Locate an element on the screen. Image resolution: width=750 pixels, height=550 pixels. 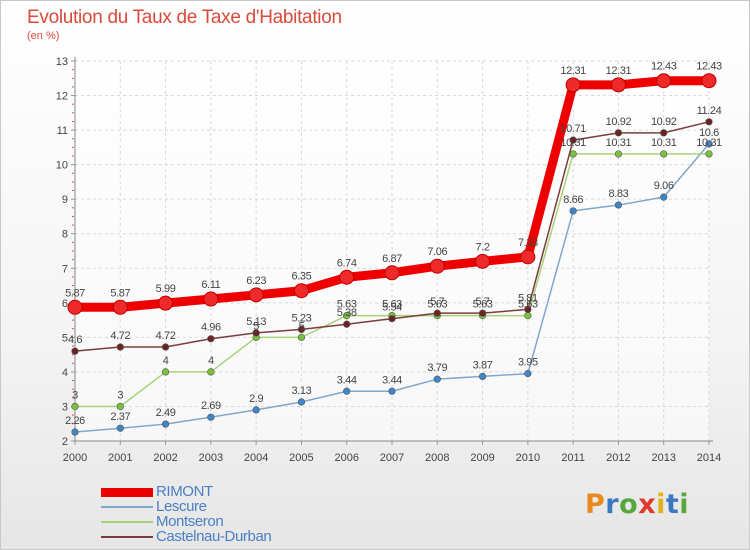
y-tick-label: 5 is located at coordinates (65, 338).